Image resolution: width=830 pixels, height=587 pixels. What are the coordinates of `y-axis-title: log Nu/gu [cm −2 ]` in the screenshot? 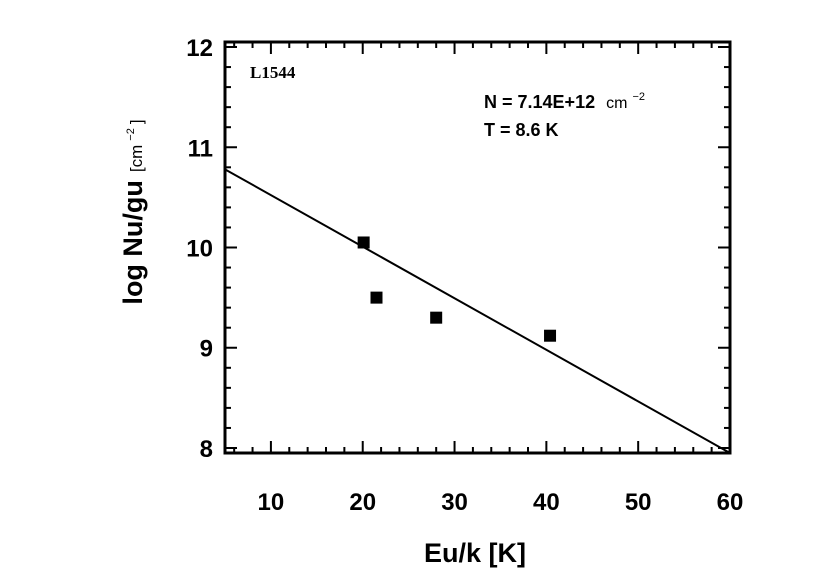 It's located at (133, 211).